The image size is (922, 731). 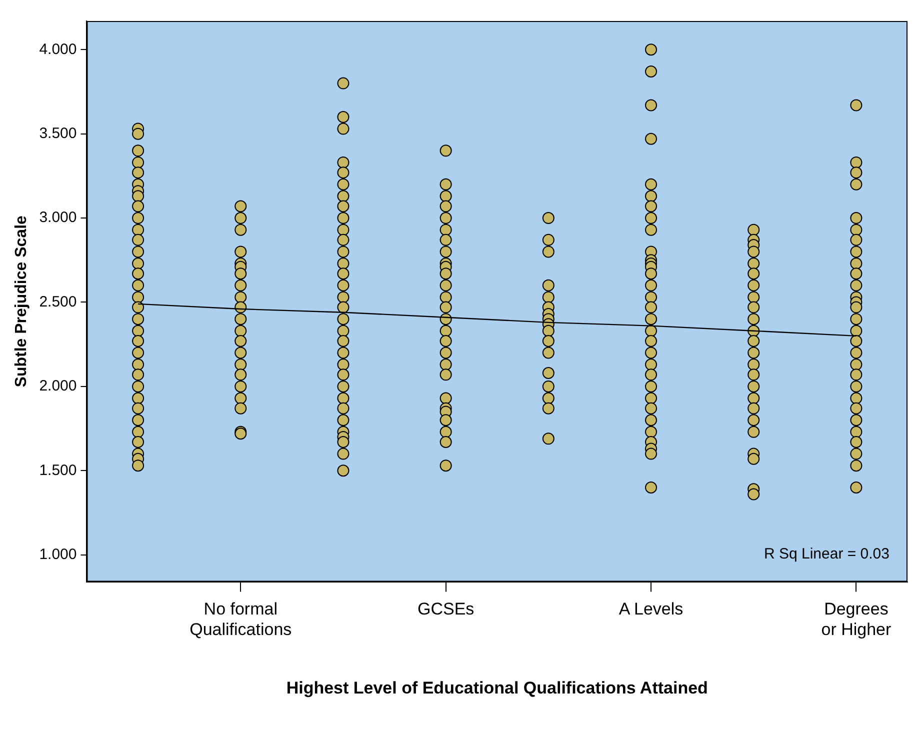 What do you see at coordinates (445, 609) in the screenshot?
I see `x-tick-label: GCSEs` at bounding box center [445, 609].